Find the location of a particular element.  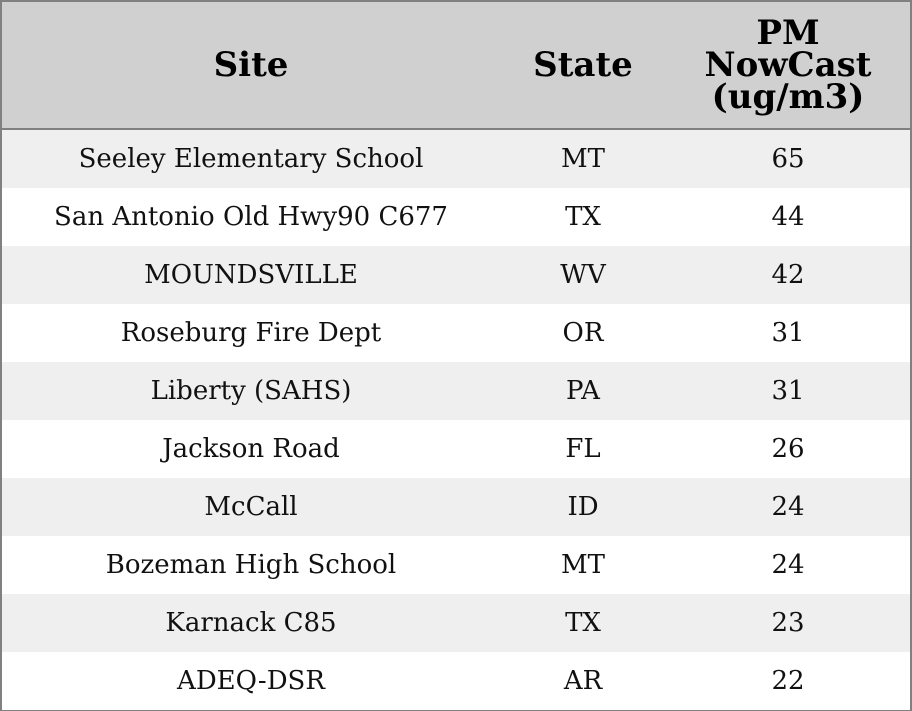

table-row: San Antonio Old Hwy90 C677 TX 44 is located at coordinates (456, 217).